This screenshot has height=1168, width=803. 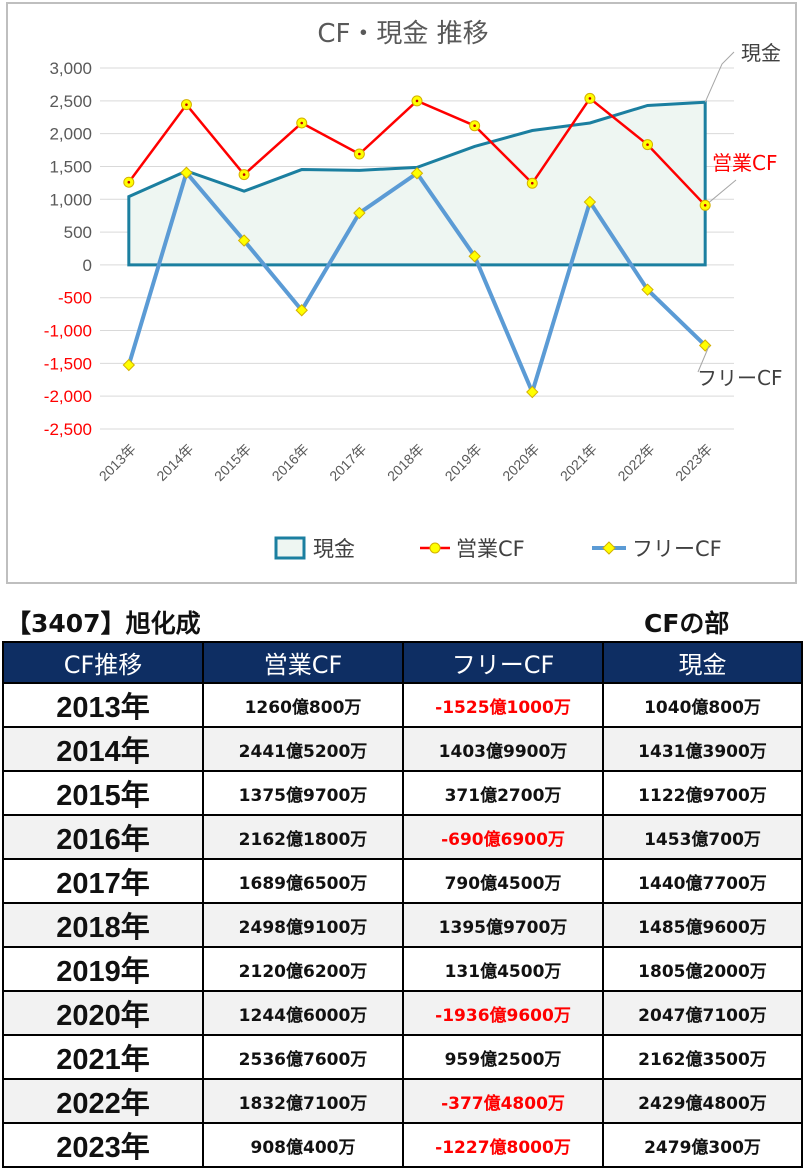 What do you see at coordinates (303, 1145) in the screenshot?
I see `row-operating-cell: 908億400万` at bounding box center [303, 1145].